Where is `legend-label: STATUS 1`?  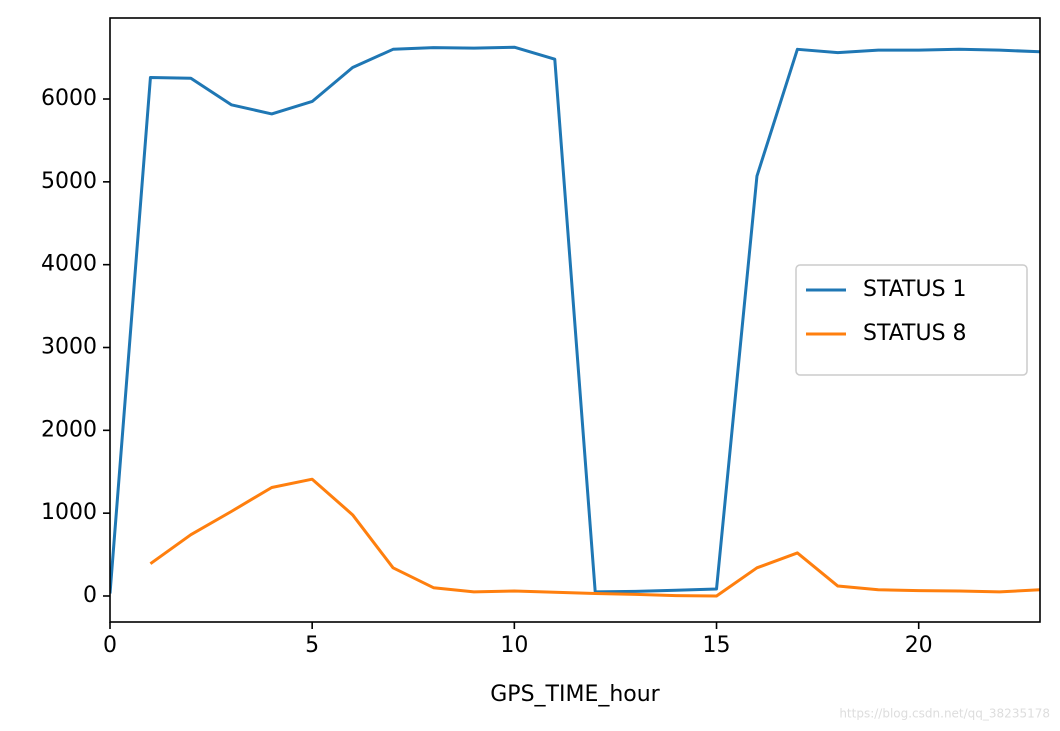 legend-label: STATUS 1 is located at coordinates (915, 289).